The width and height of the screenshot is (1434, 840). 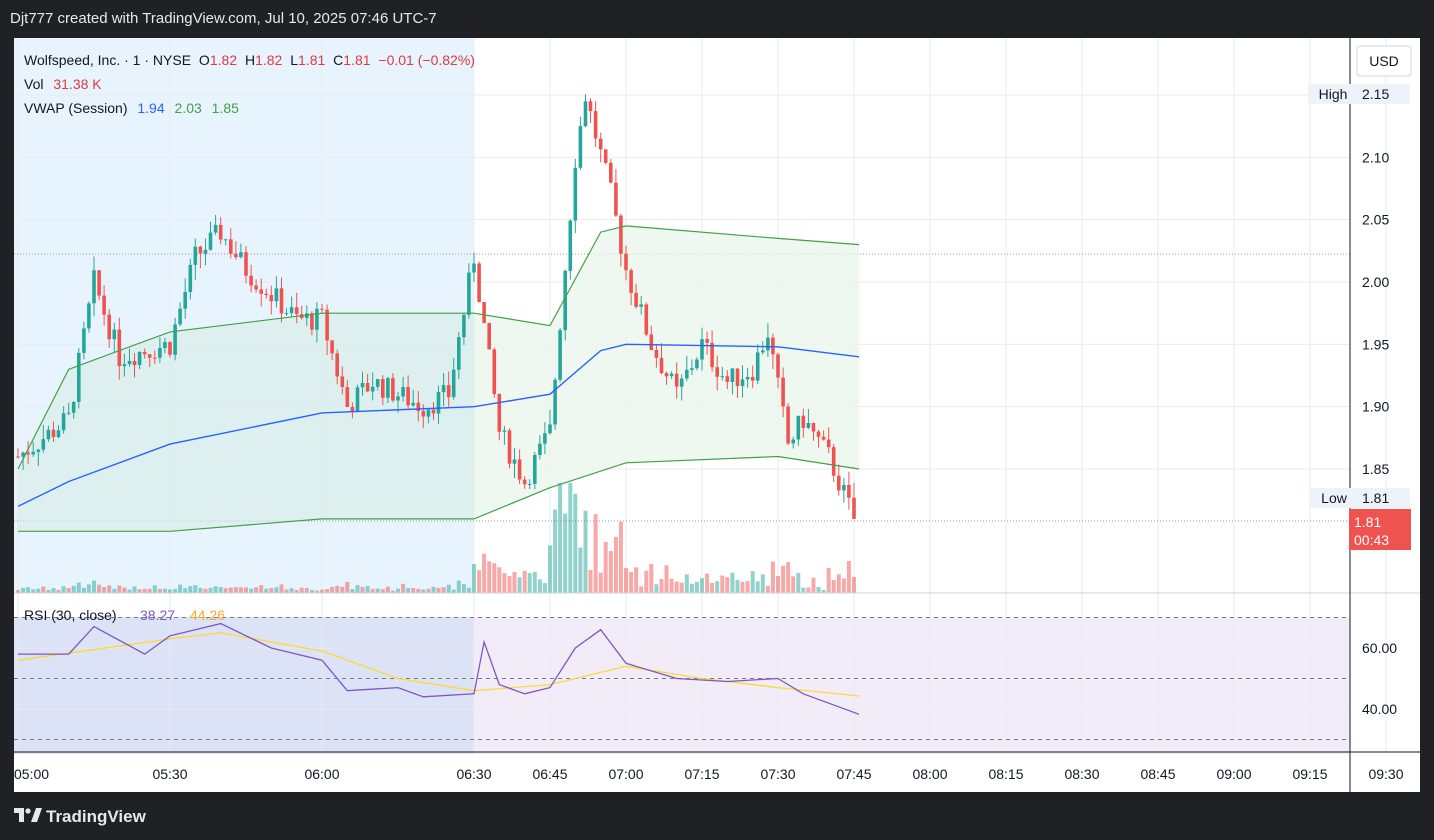 I want to click on high-label-box, so click(x=1333, y=94).